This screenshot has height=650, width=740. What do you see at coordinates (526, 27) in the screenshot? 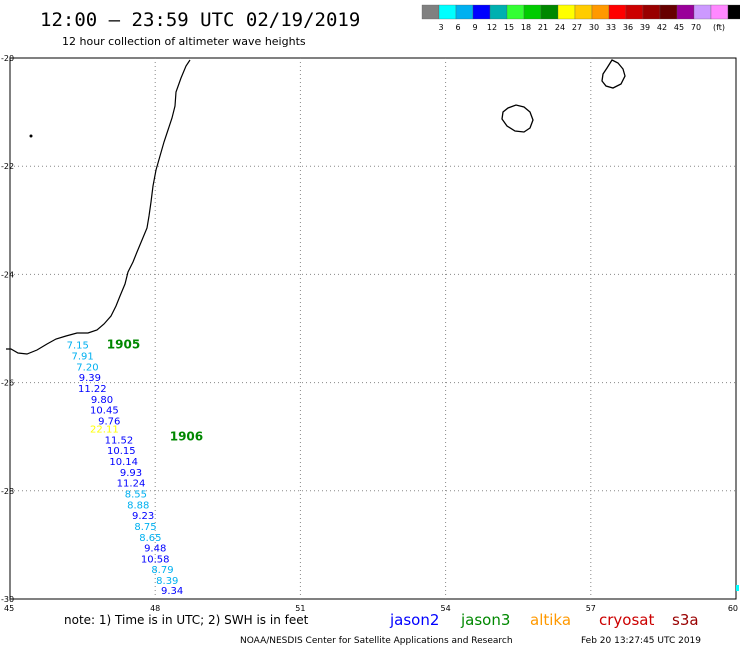
I see `scale-label: 18` at bounding box center [526, 27].